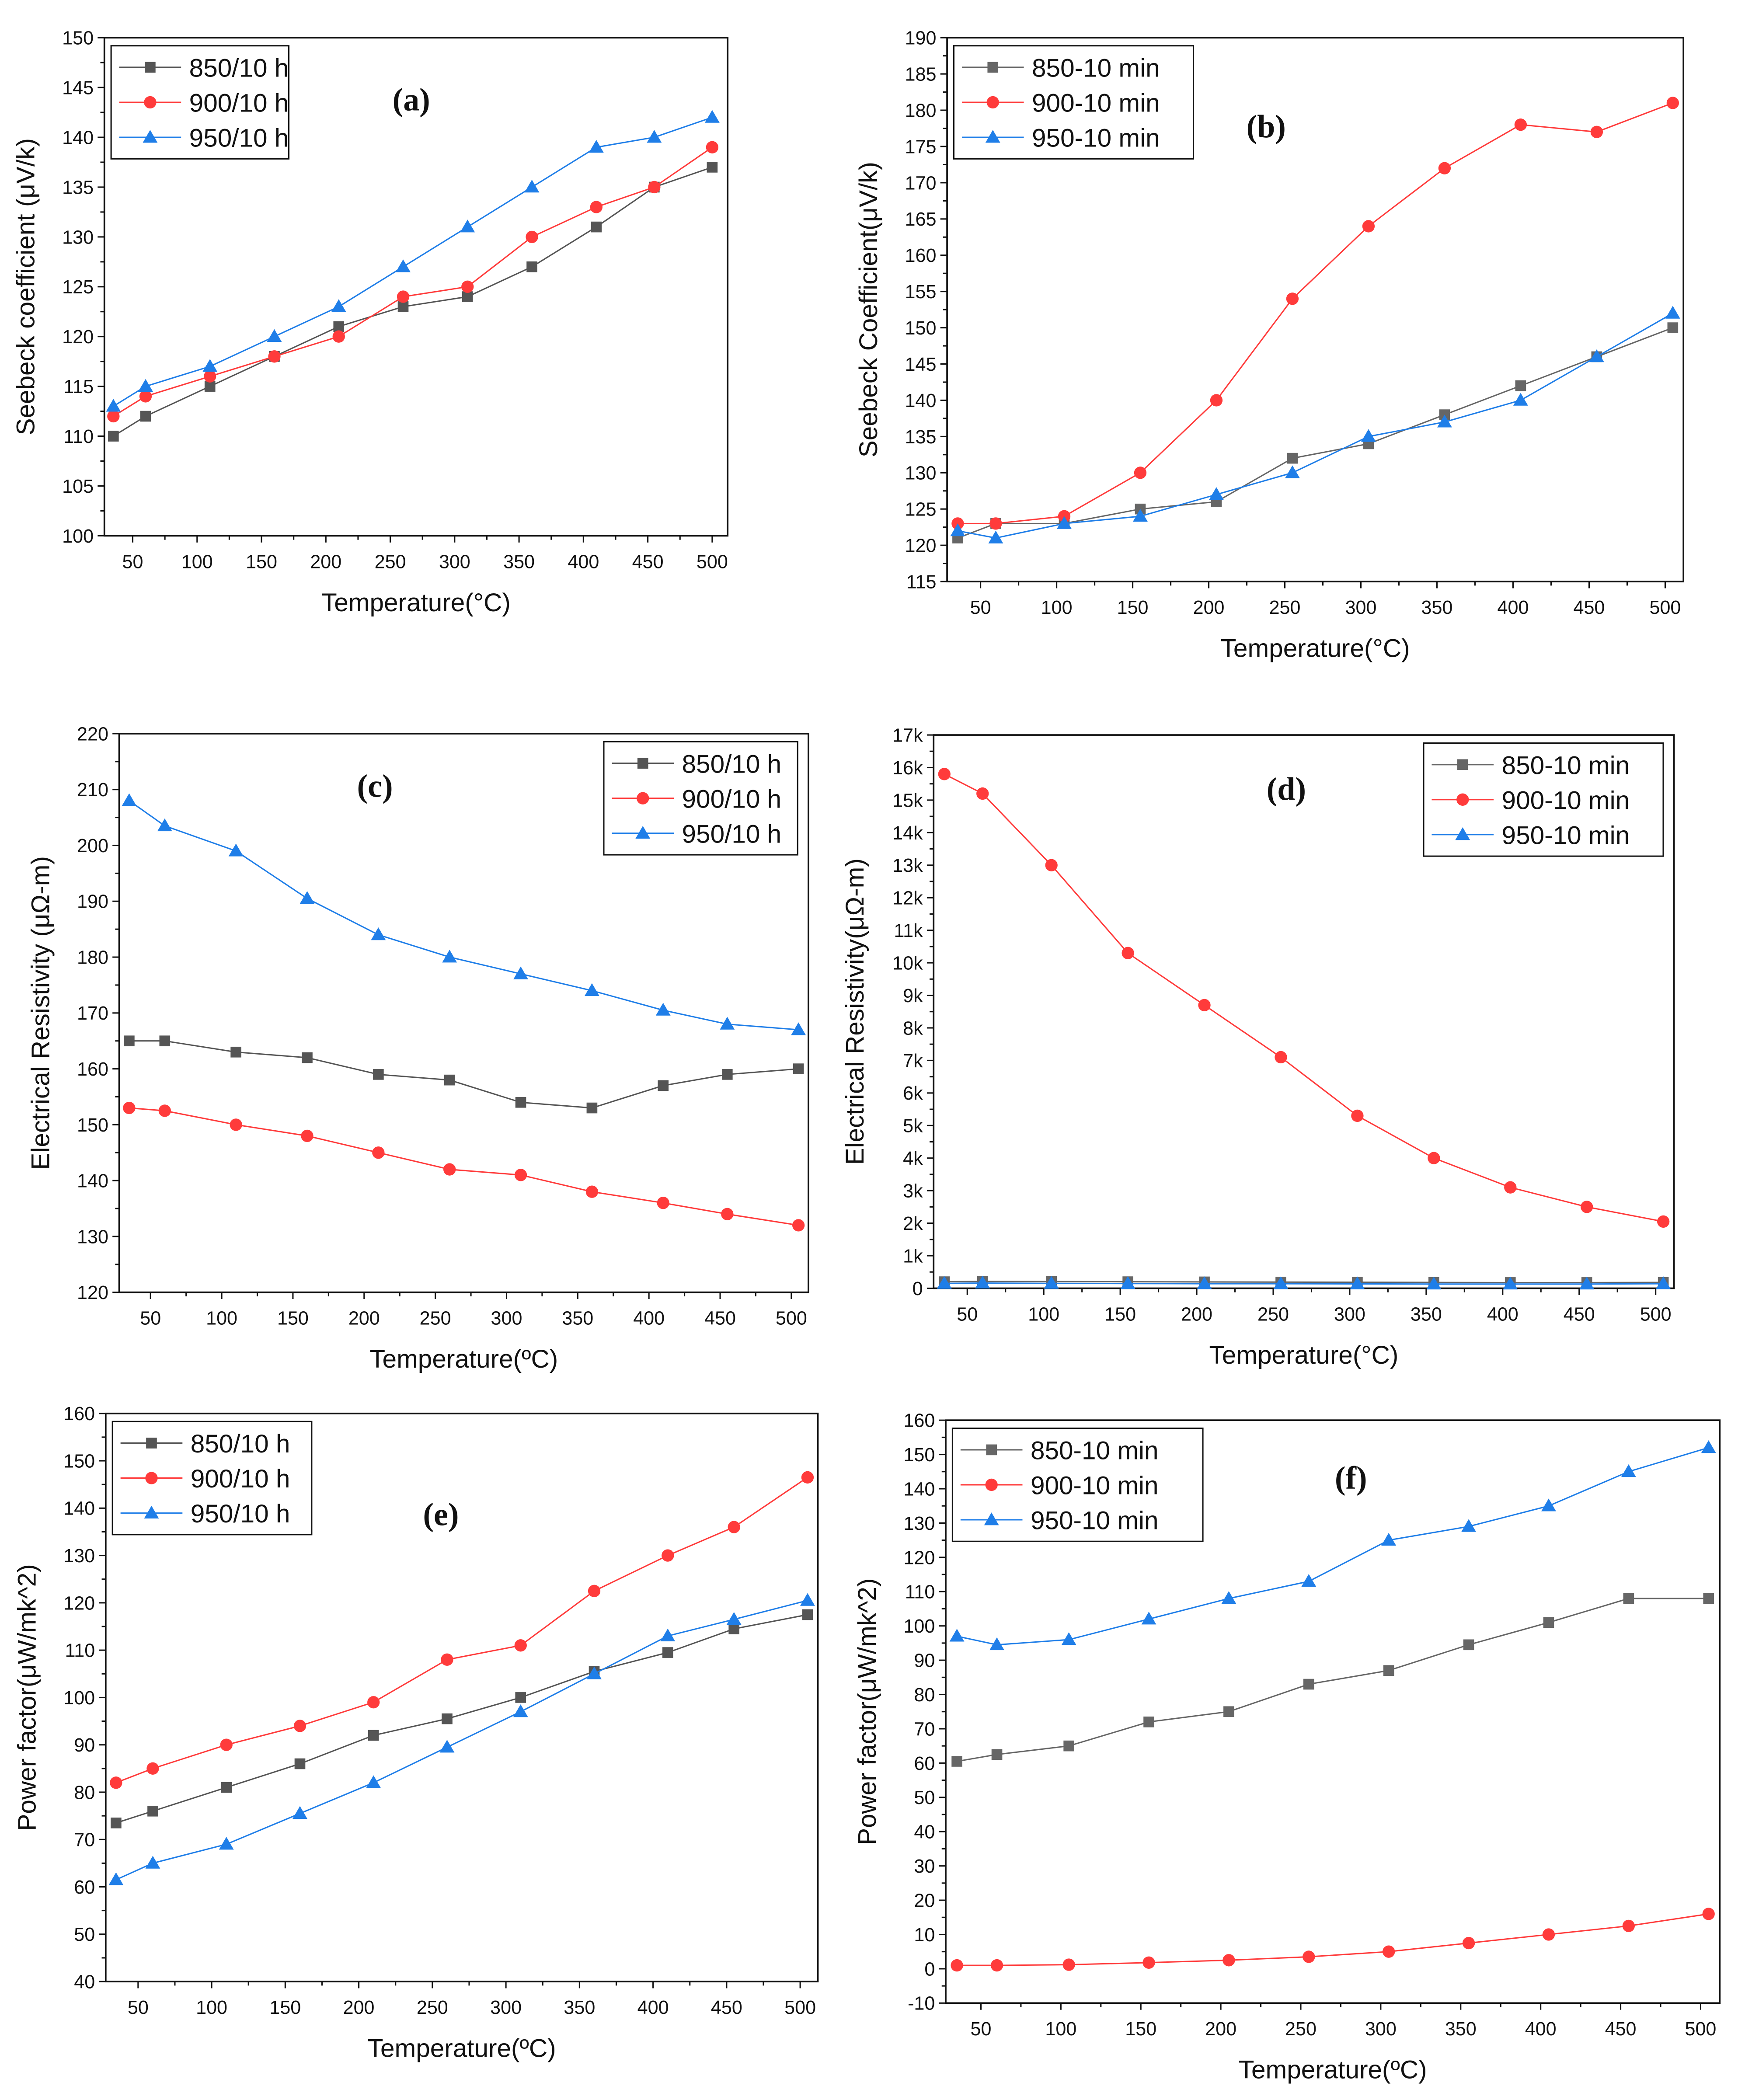 This screenshot has width=1738, height=2100. Describe the element at coordinates (84, 1981) in the screenshot. I see `y-tick-label: 40` at that location.